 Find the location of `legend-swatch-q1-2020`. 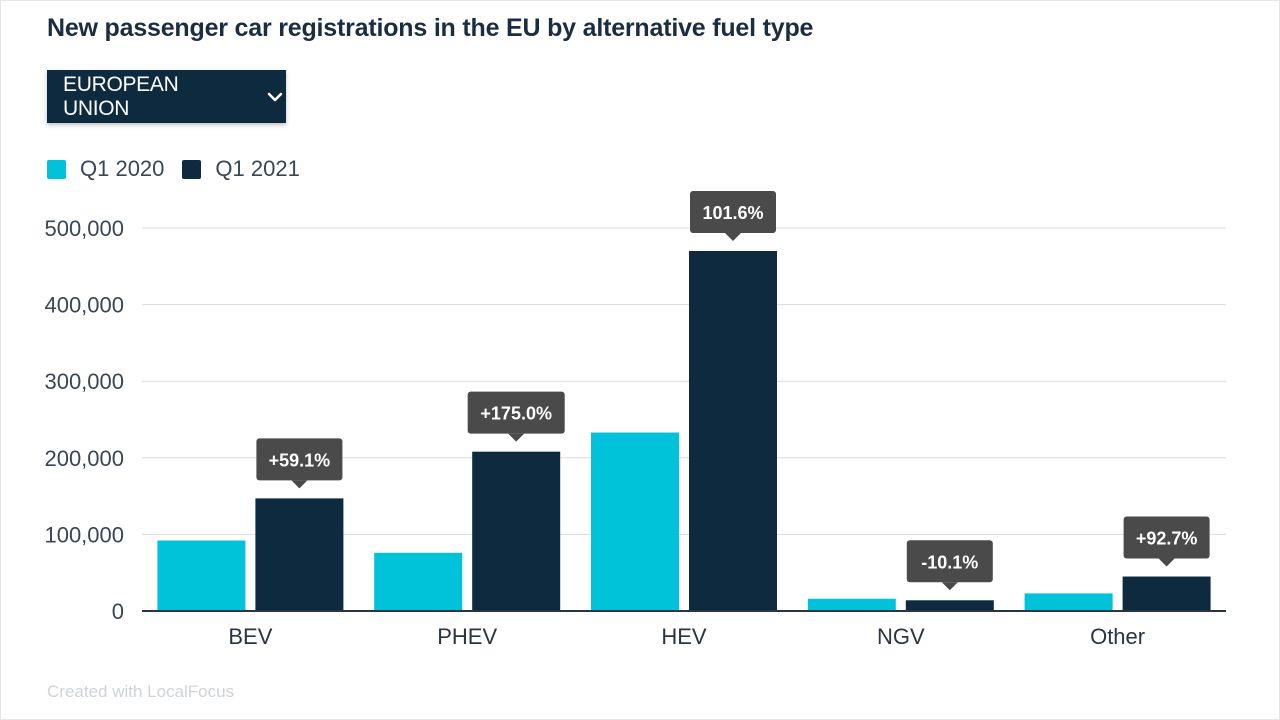

legend-swatch-q1-2020 is located at coordinates (56, 169).